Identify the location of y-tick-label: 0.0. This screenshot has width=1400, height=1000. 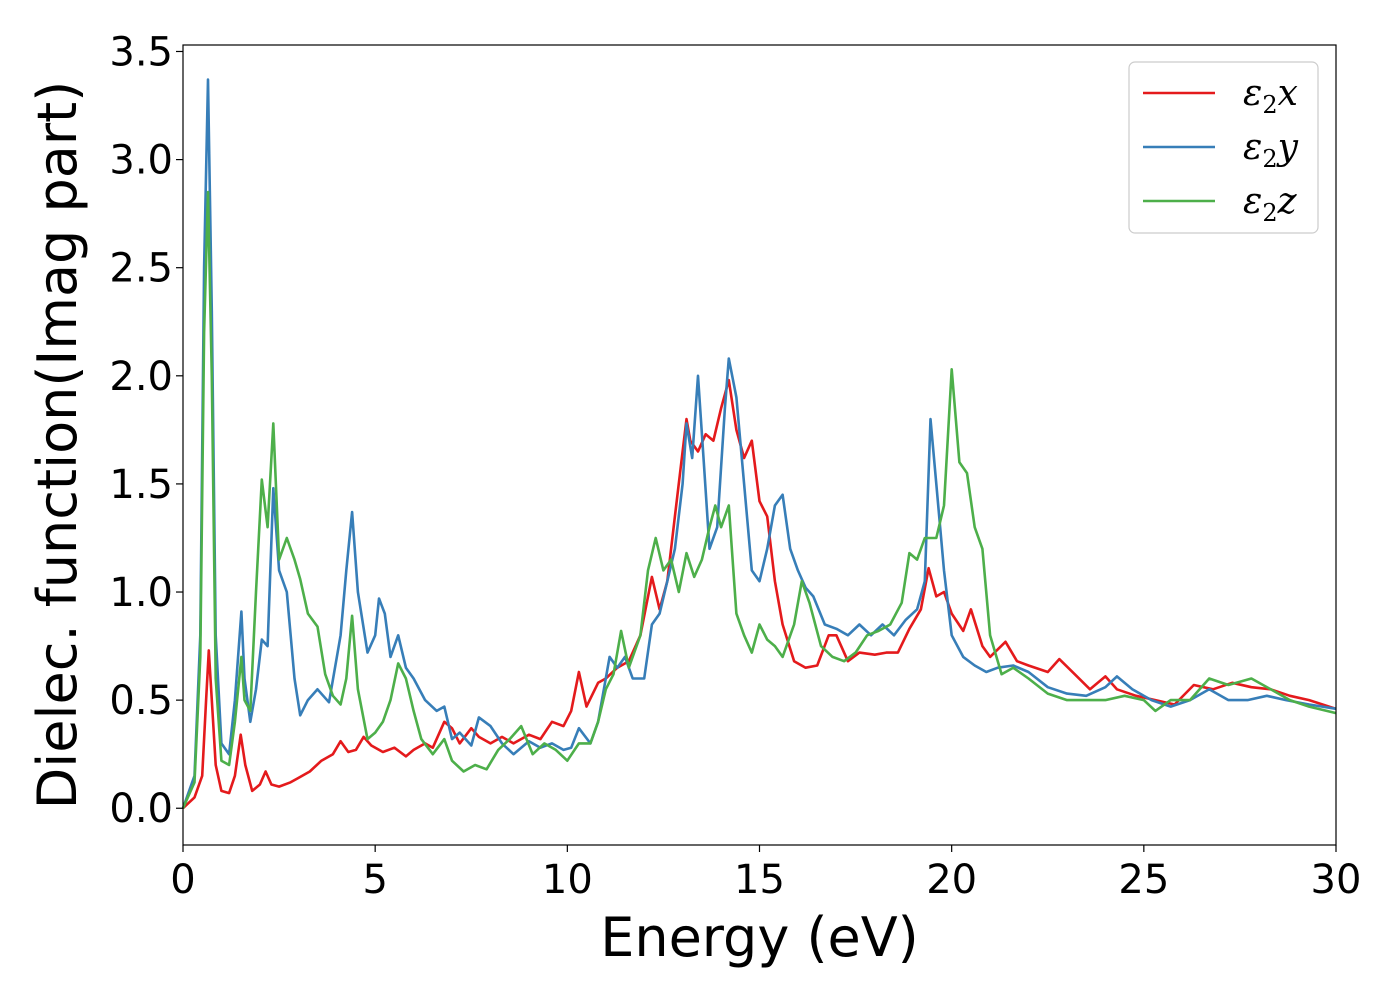
(141, 809).